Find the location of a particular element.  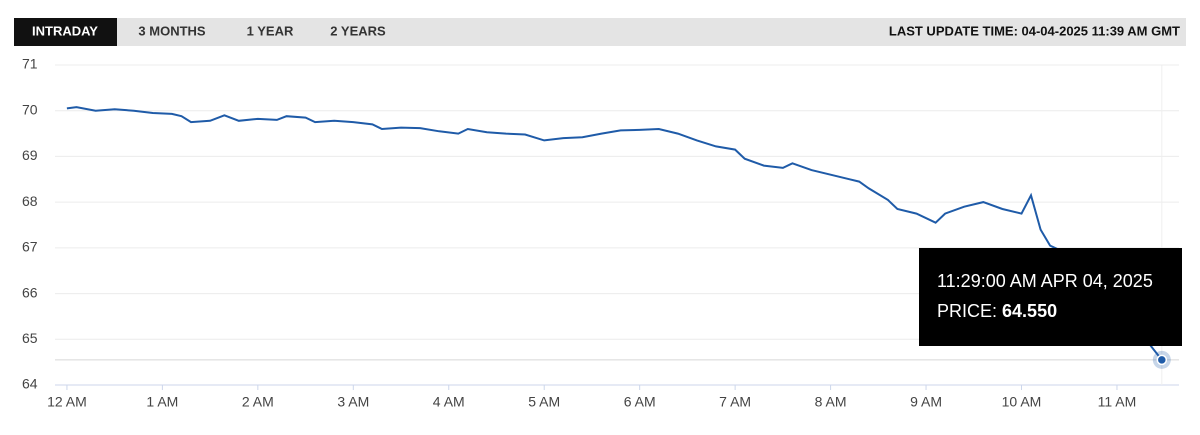

x-tick-label: 10 AM is located at coordinates (1022, 402).